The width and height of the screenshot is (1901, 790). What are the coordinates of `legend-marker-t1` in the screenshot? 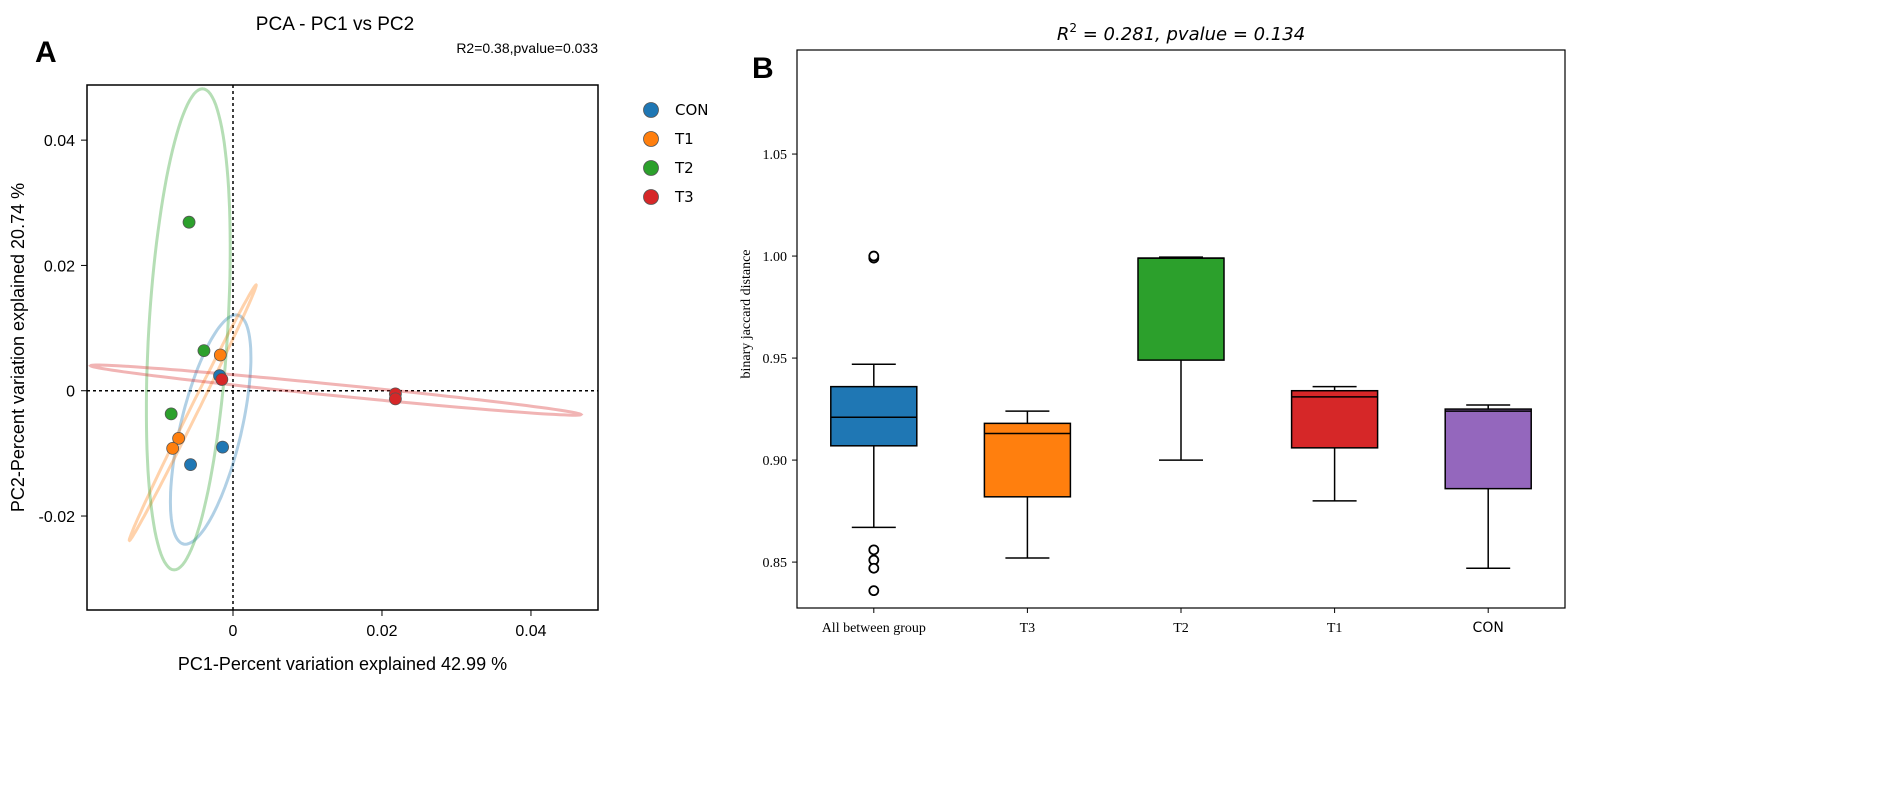 It's located at (651, 139).